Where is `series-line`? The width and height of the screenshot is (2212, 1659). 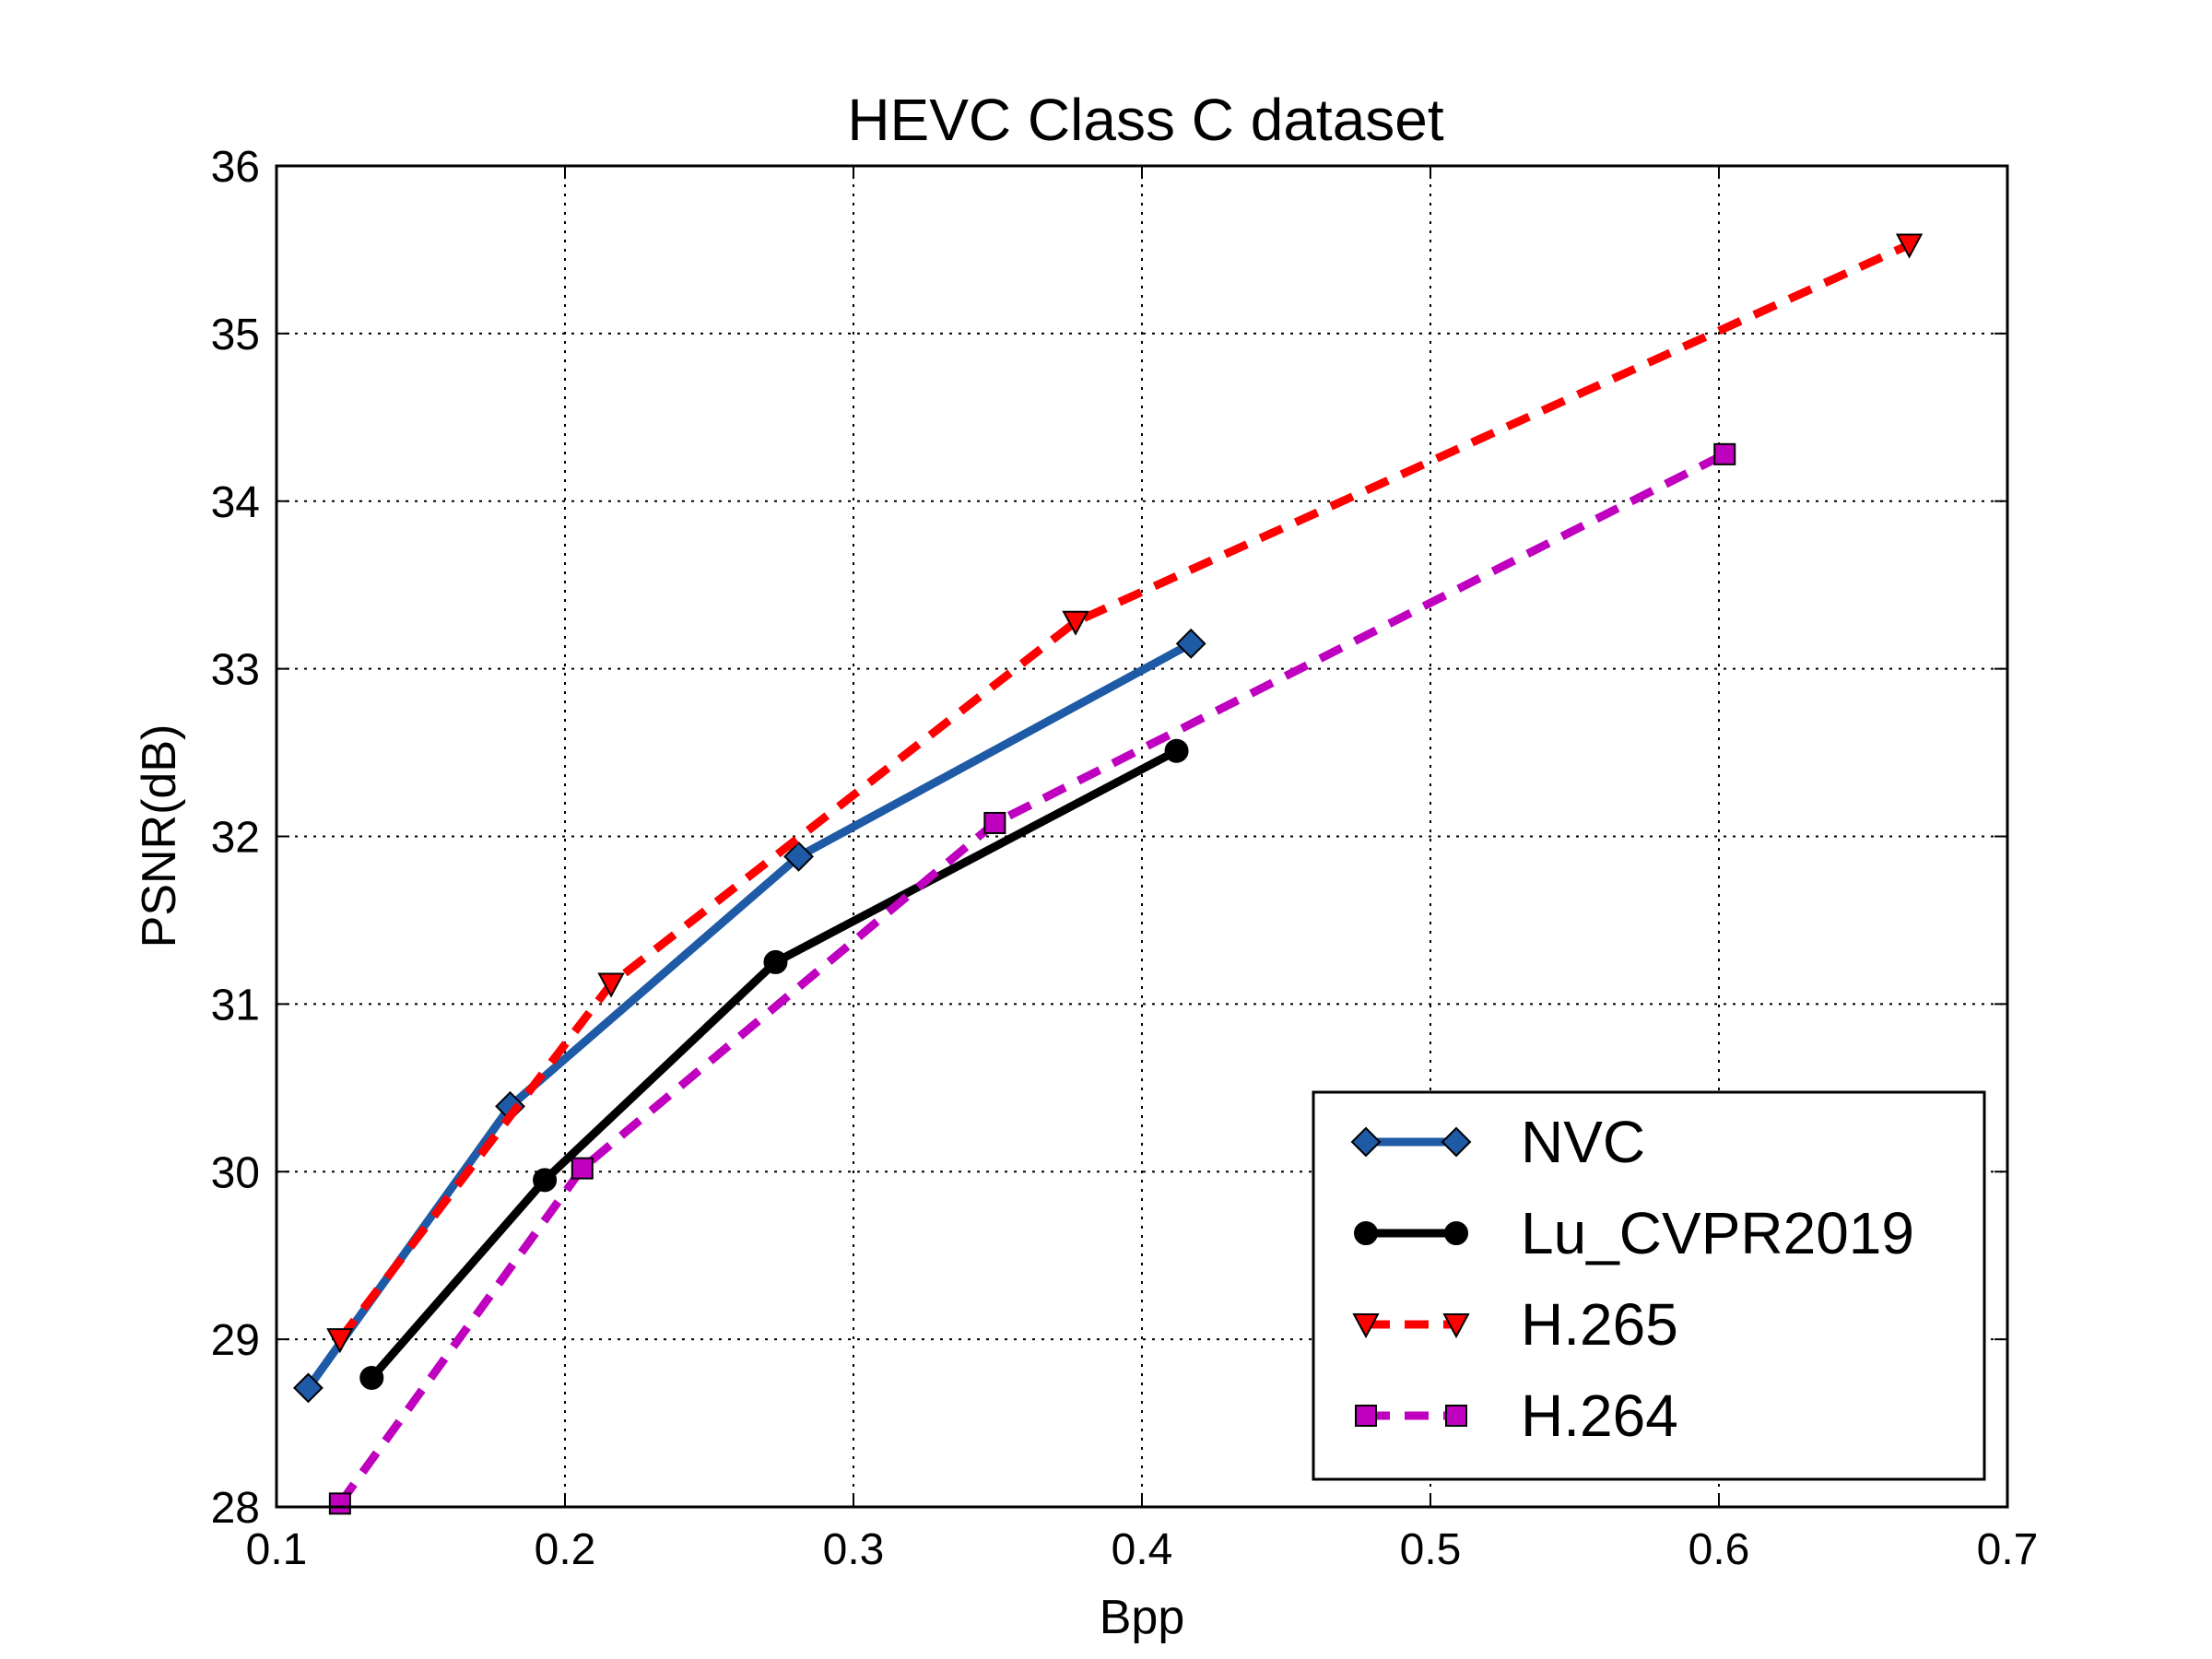 series-line is located at coordinates (773, 1064).